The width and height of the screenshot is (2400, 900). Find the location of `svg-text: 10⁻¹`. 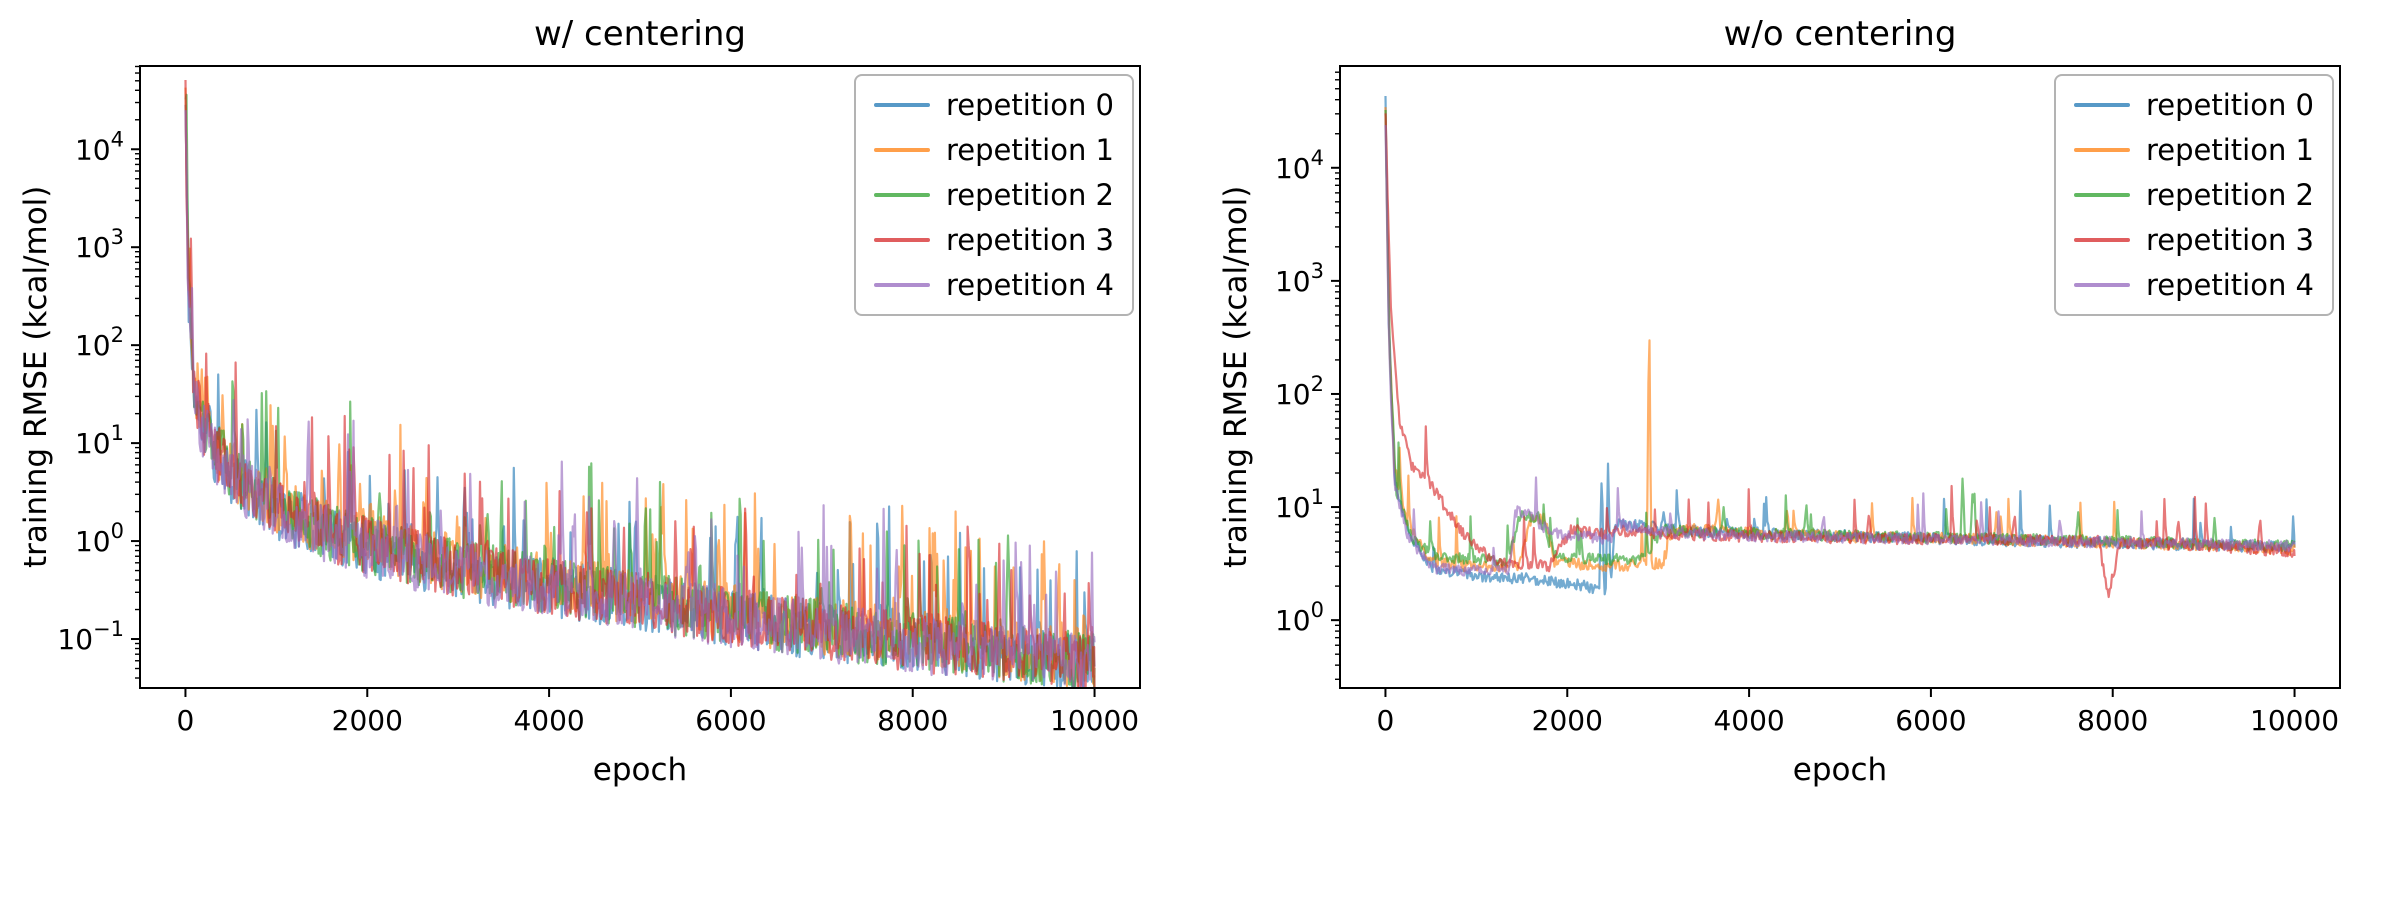

svg-text: 10⁻¹ is located at coordinates (90, 636).